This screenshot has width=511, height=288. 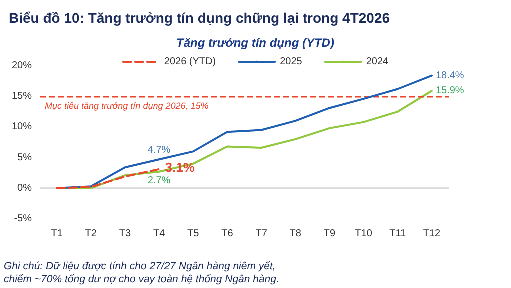 I want to click on legend-label: 2024, so click(x=378, y=62).